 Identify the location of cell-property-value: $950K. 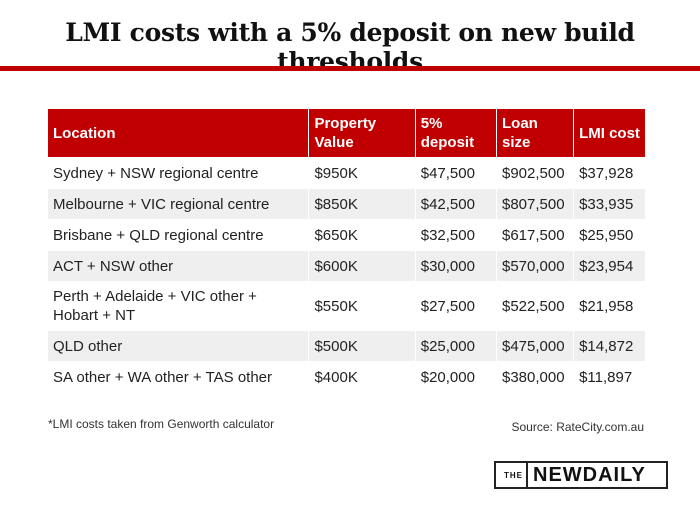
(361, 172).